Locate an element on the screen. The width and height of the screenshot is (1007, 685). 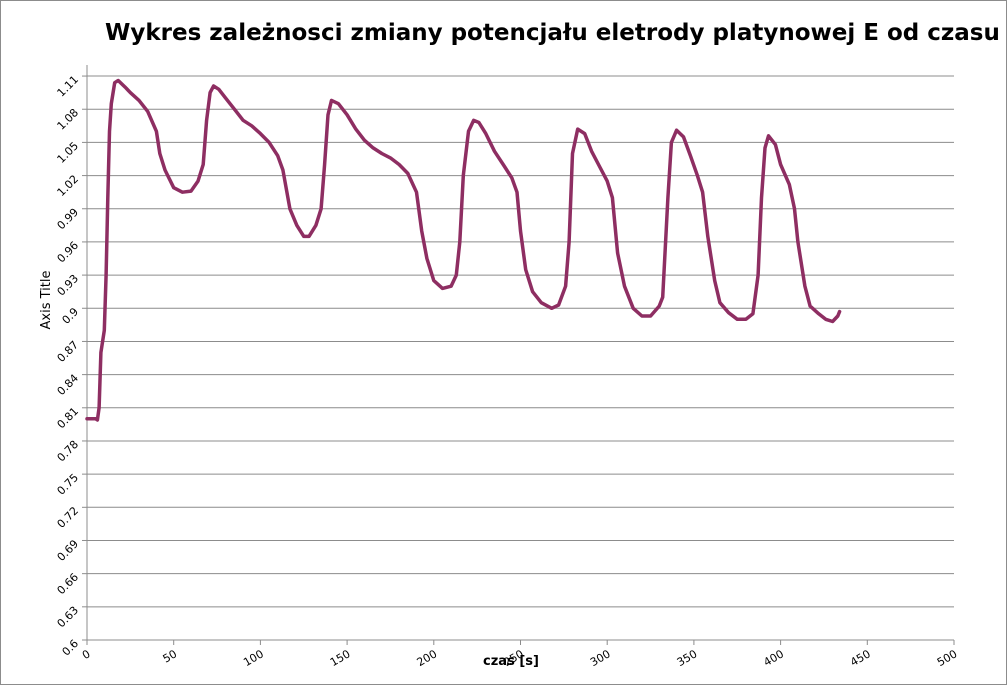
y-axis-title: Axis Title is located at coordinates (46, 300).